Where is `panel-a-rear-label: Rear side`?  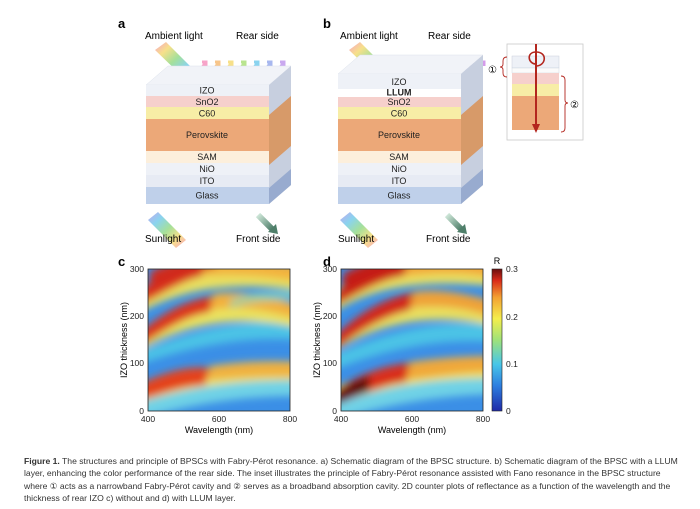
panel-a-rear-label: Rear side is located at coordinates (257, 36).